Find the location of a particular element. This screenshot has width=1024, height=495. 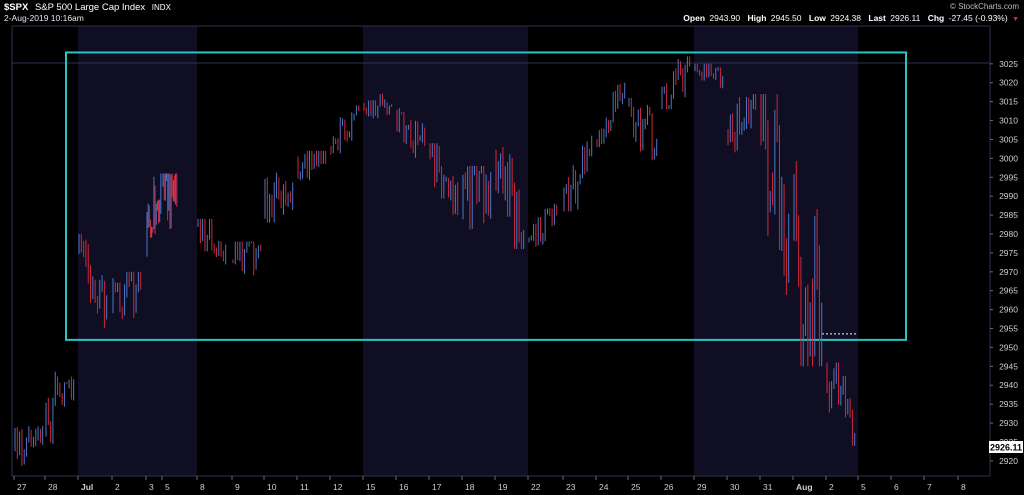

y-tick-label-2960: 2960 is located at coordinates (1008, 310).